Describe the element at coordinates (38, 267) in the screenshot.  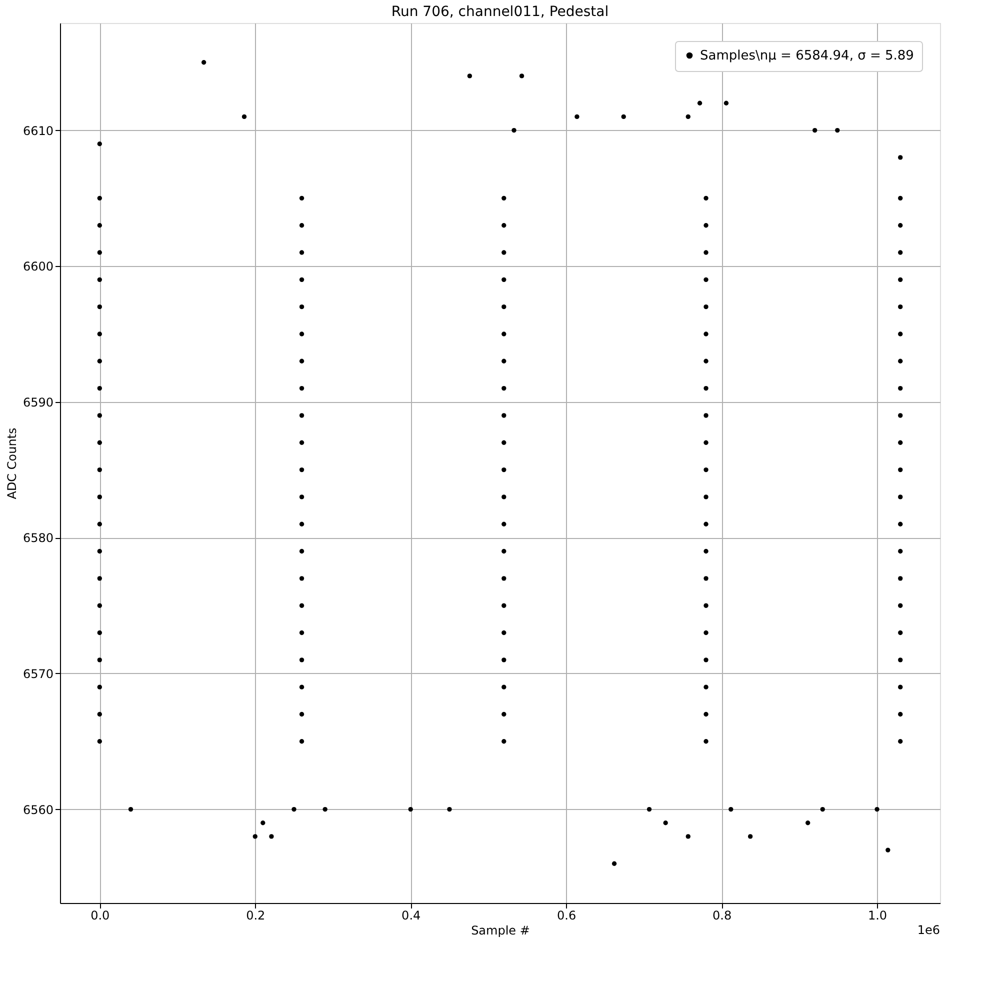
I see `y-tick-label: 6600` at that location.